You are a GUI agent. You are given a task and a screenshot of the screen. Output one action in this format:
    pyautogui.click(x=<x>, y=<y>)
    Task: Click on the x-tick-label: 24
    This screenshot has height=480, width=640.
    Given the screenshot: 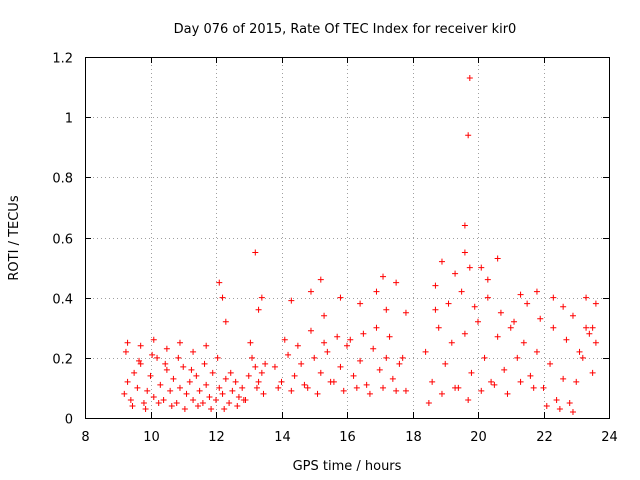 What is the action you would take?
    pyautogui.click(x=609, y=437)
    